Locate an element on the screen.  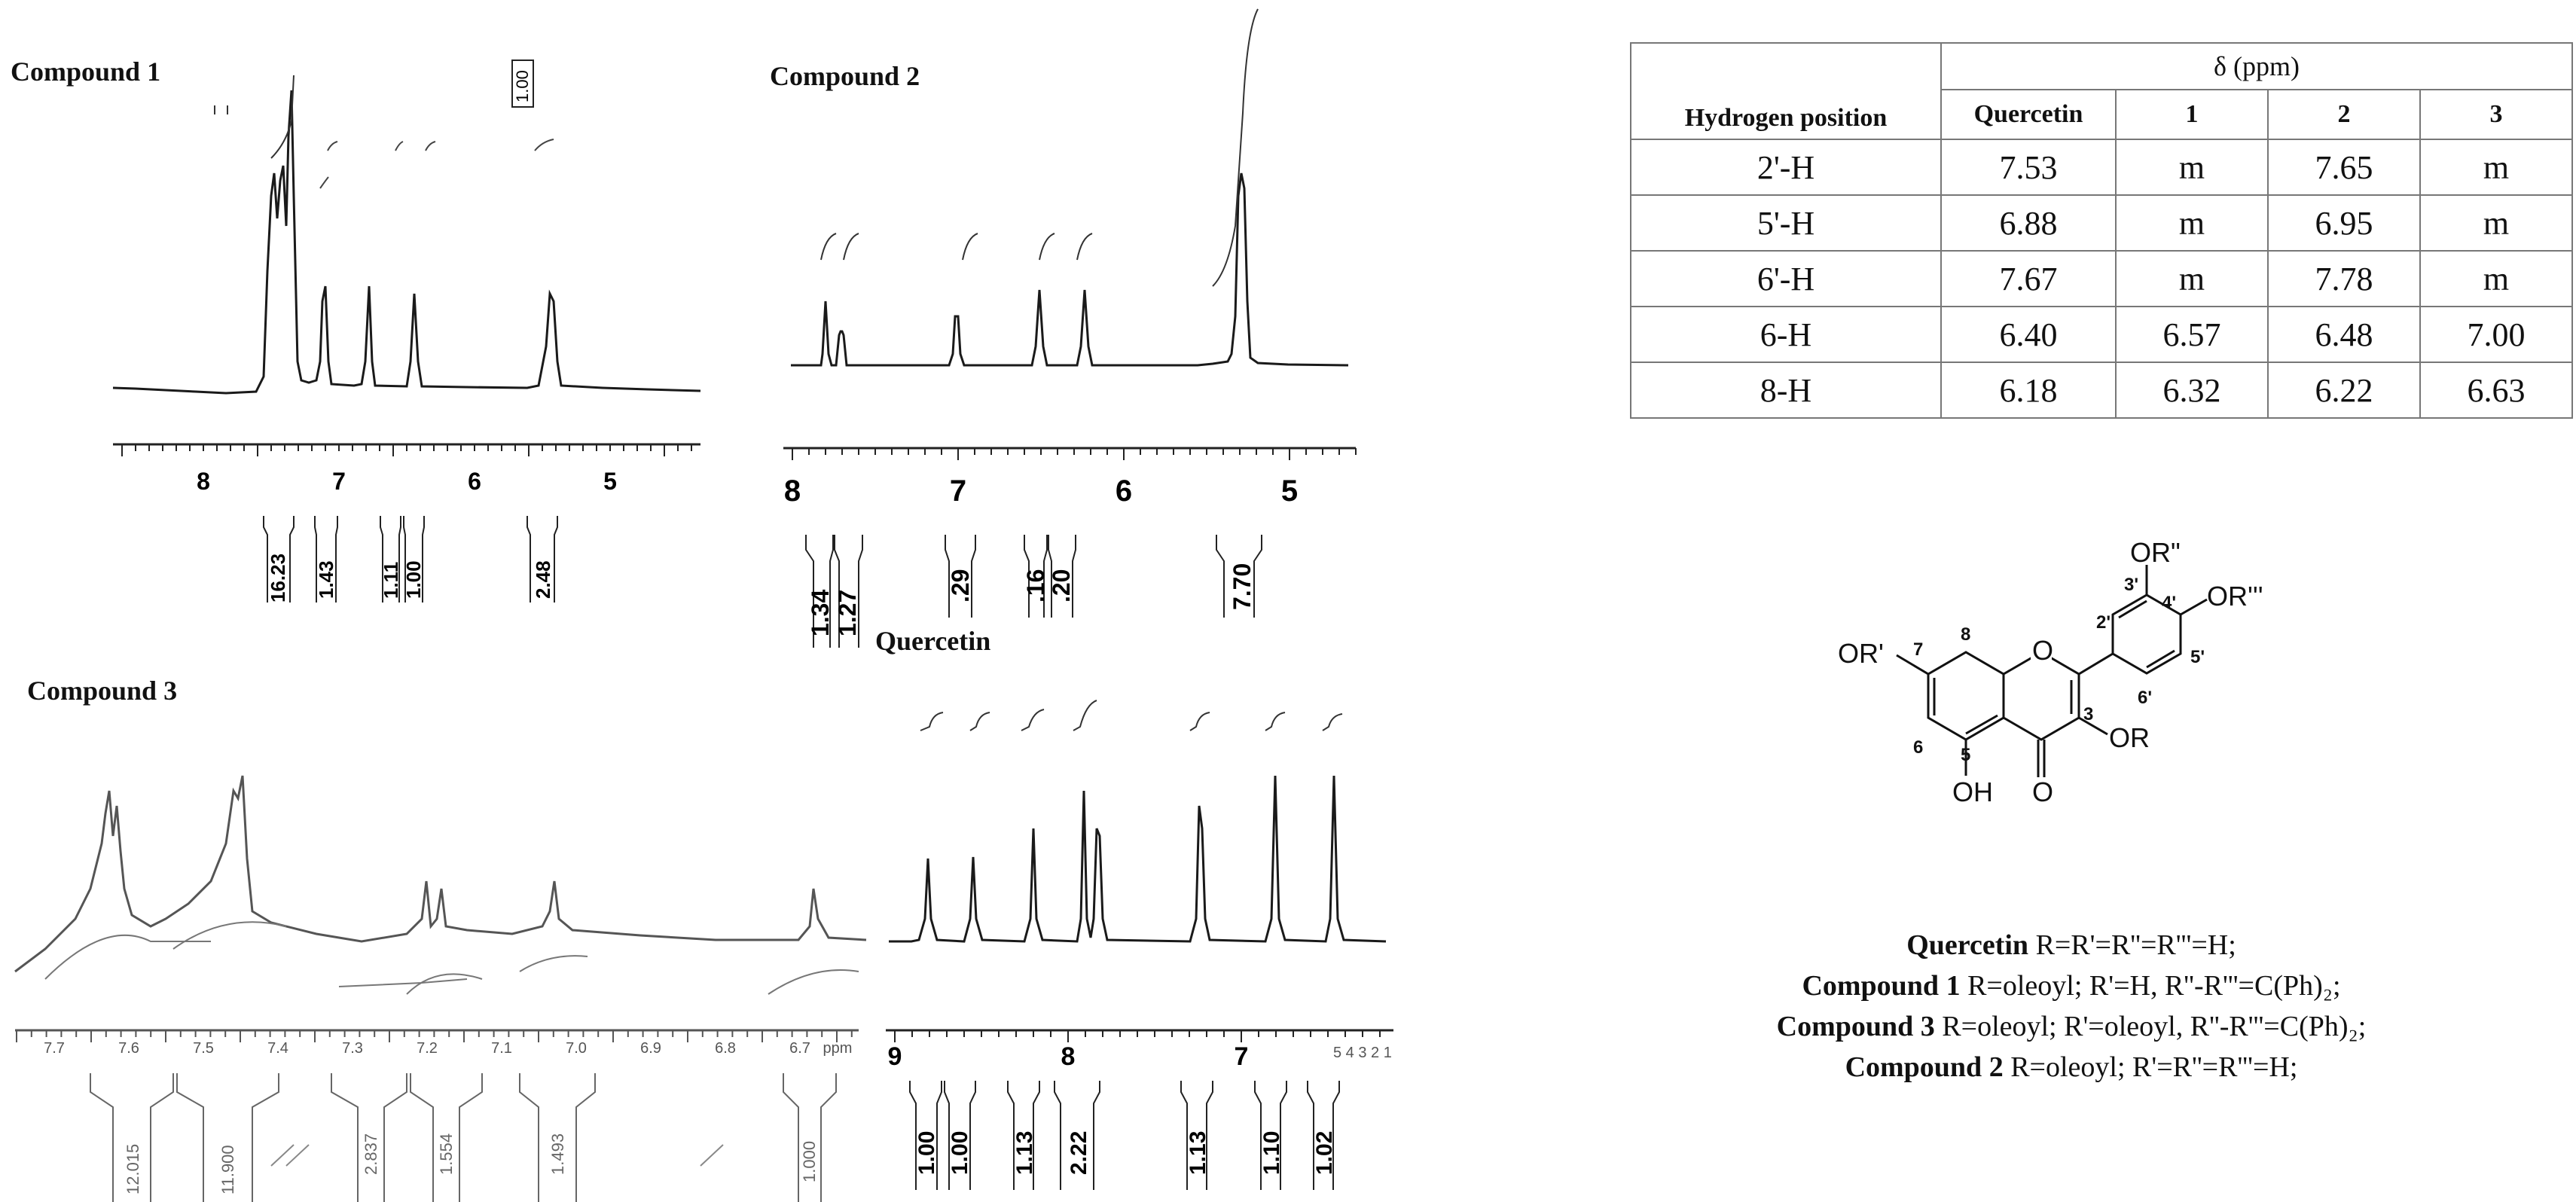
compound1-tick-label: 8 is located at coordinates (204, 481).